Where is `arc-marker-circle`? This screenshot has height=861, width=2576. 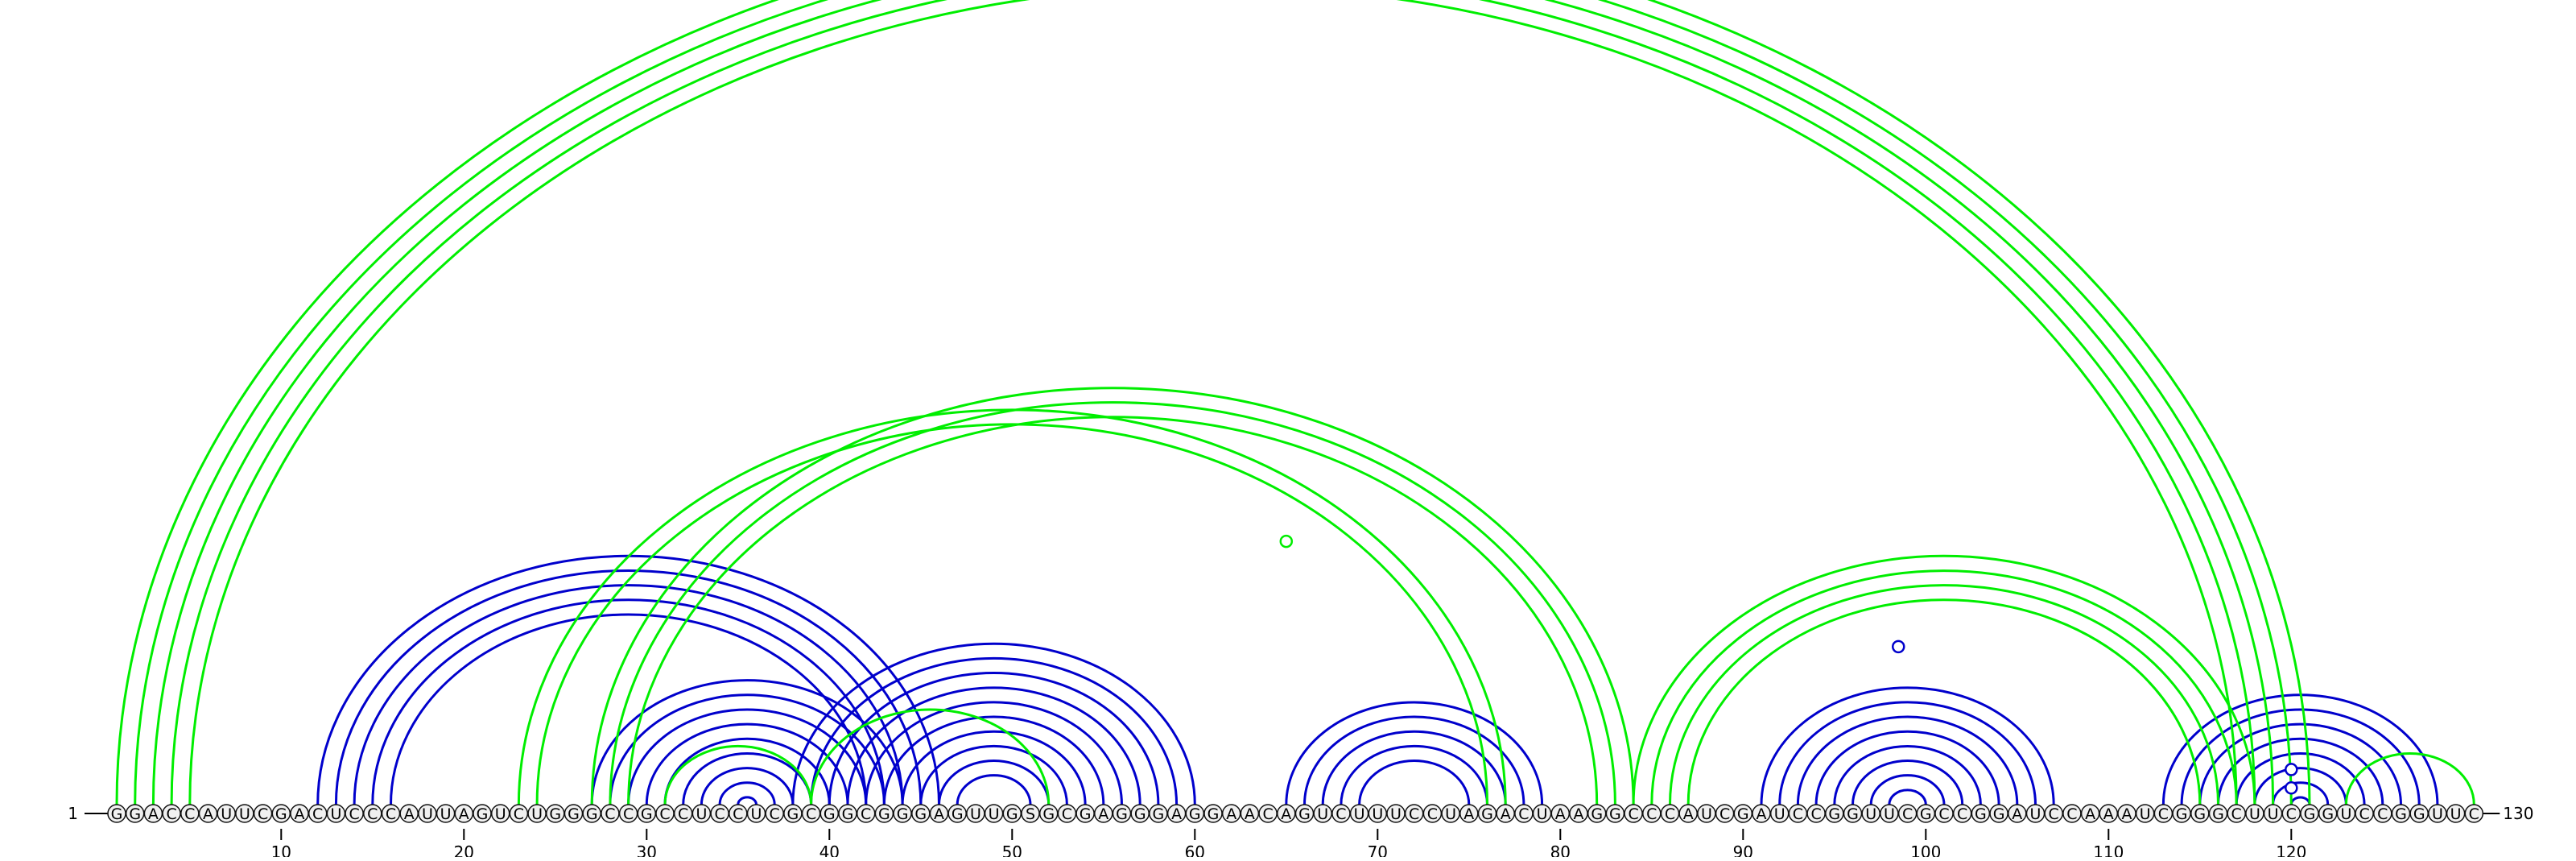
arc-marker-circle is located at coordinates (2291, 769).